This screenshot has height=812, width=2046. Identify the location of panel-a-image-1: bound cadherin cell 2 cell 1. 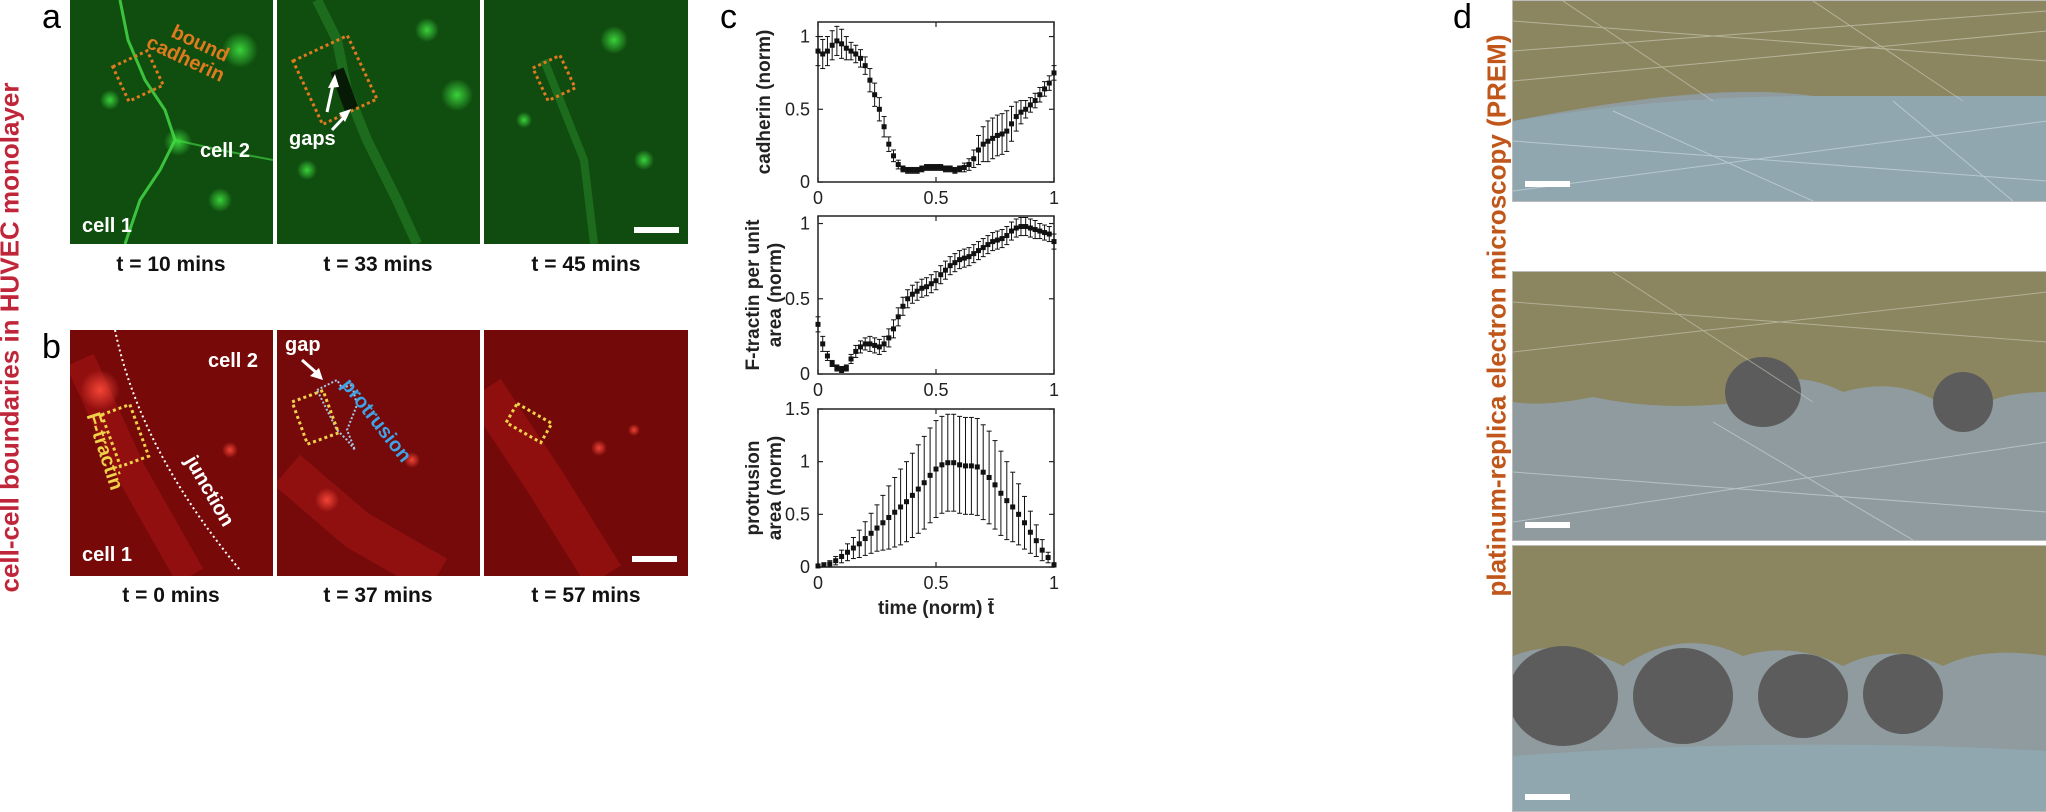
(171, 122).